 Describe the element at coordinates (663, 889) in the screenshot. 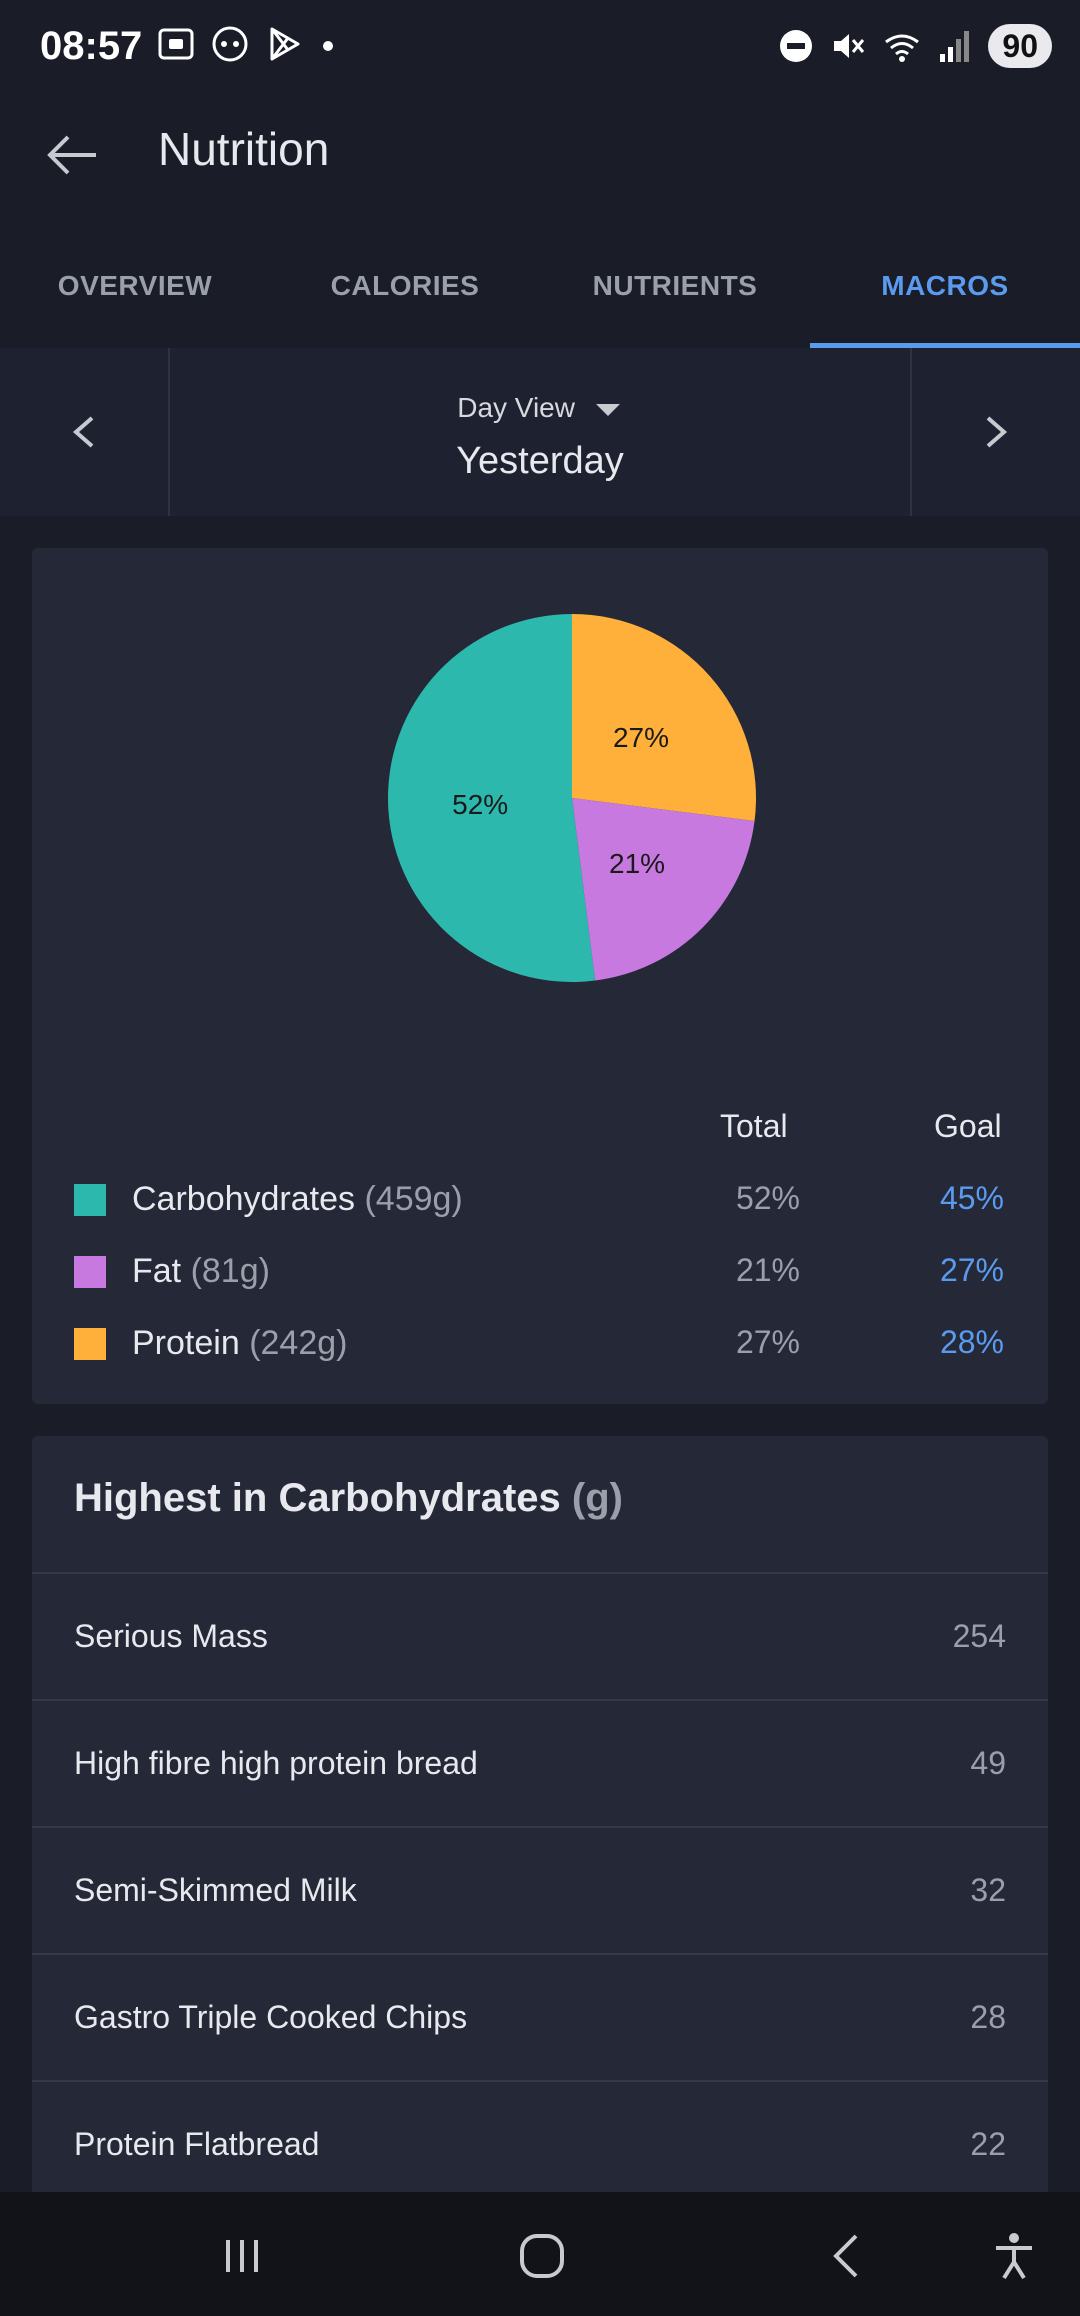

I see `pie-slice-fat` at that location.